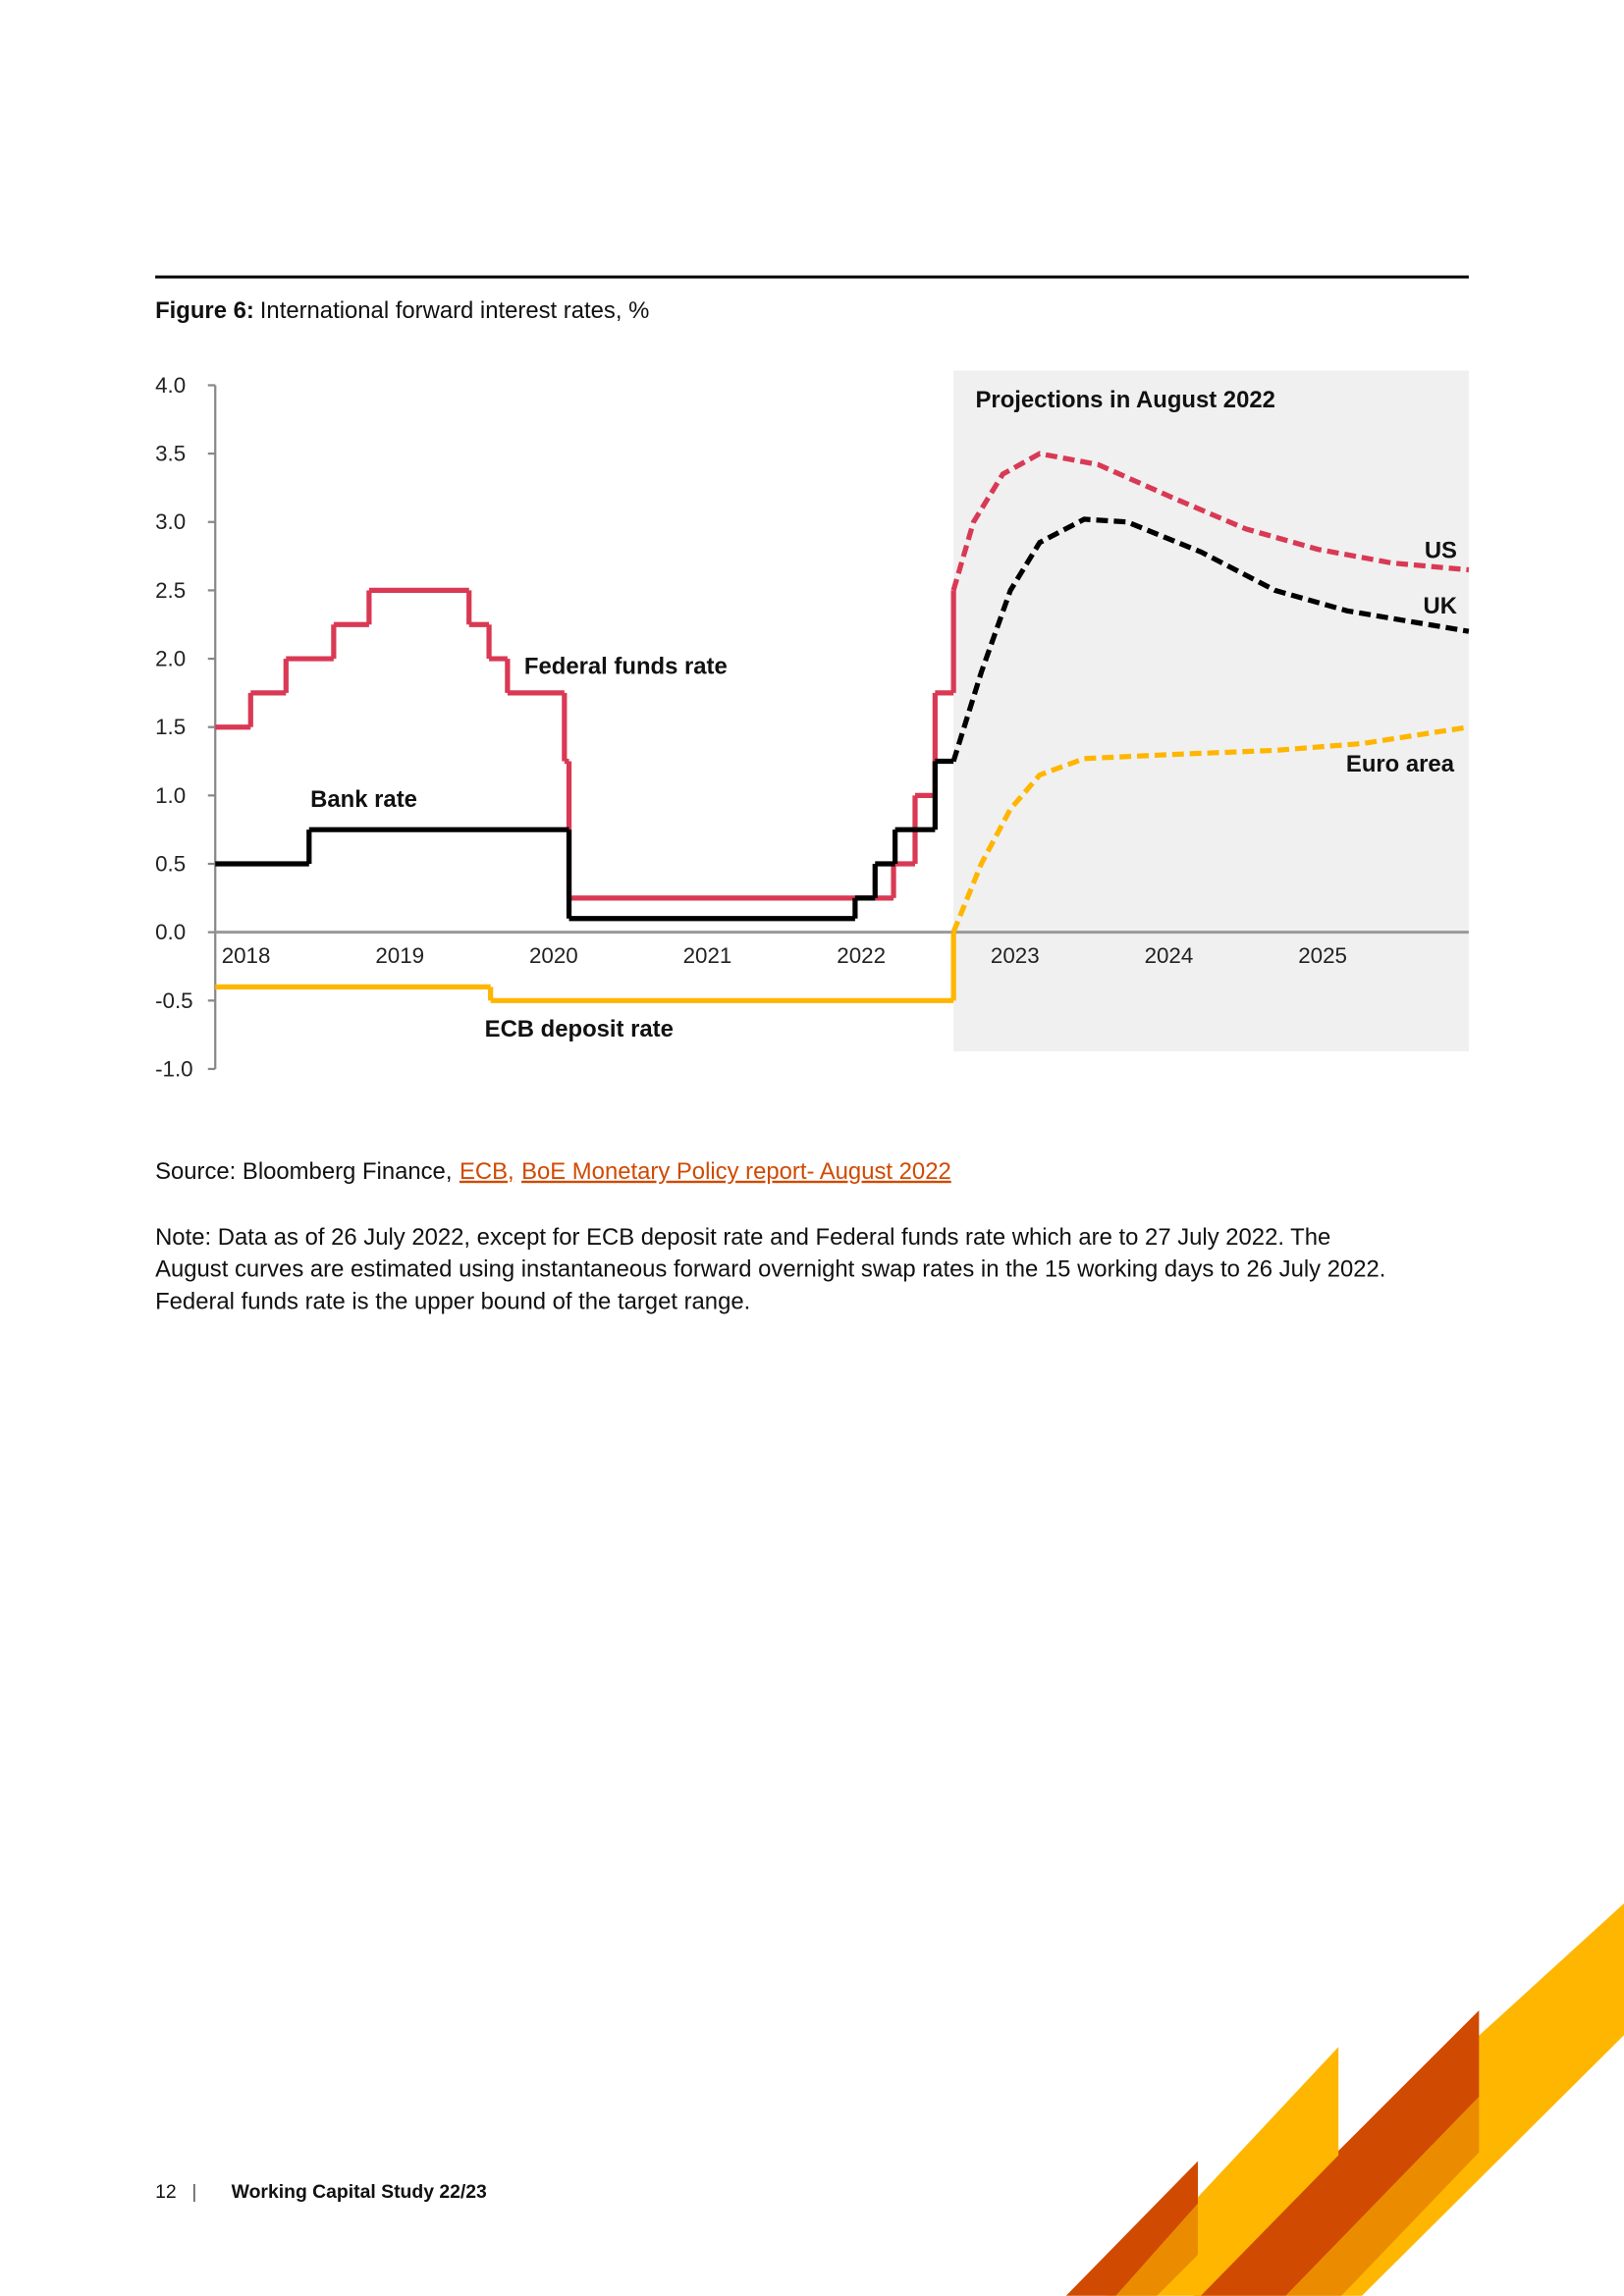  What do you see at coordinates (1125, 400) in the screenshot?
I see `annotation: Projections in August 2022` at bounding box center [1125, 400].